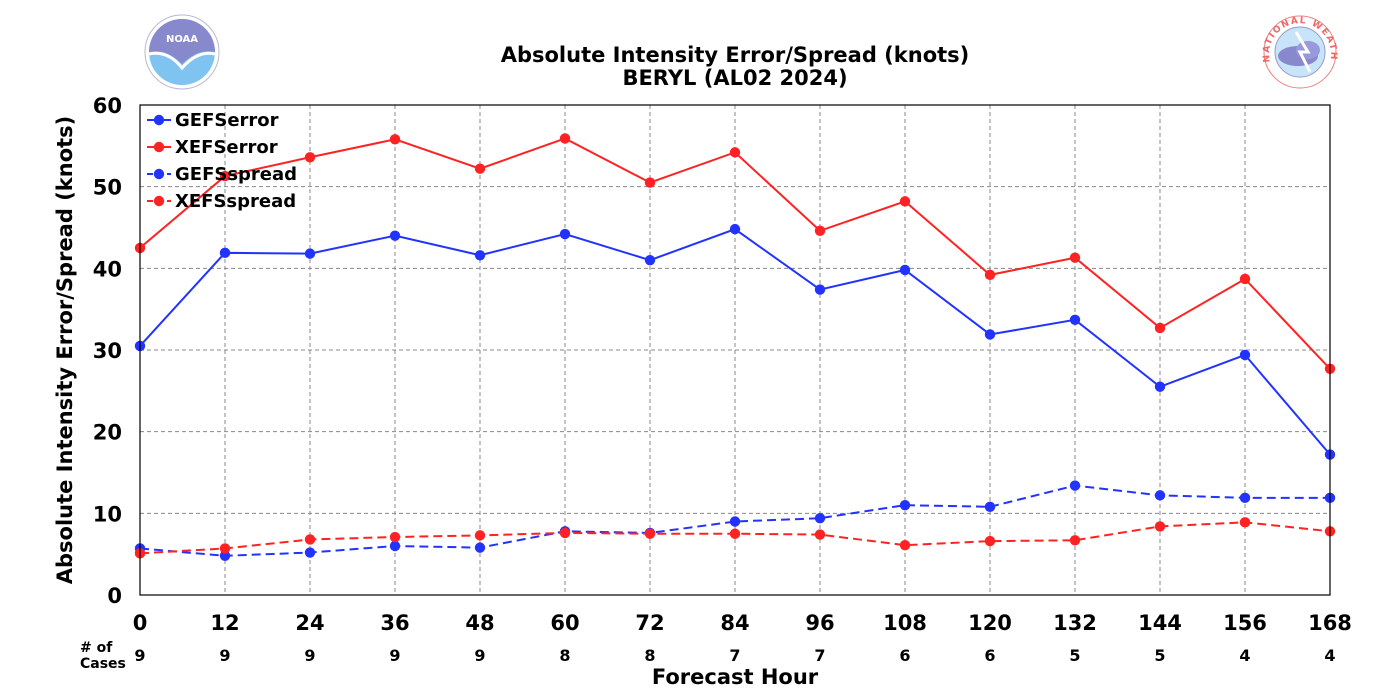 The width and height of the screenshot is (1400, 700). Describe the element at coordinates (96, 648) in the screenshot. I see `cases-label-line1: # of` at that location.